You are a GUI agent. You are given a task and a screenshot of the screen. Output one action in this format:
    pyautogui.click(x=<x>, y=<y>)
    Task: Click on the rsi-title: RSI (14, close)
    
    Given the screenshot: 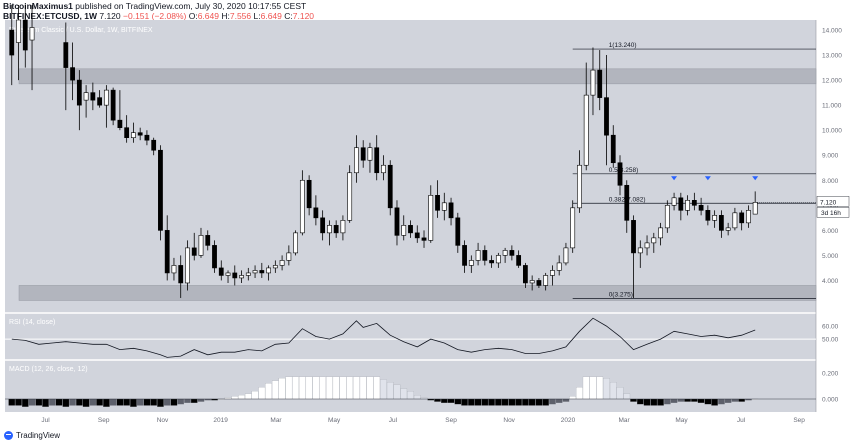 What is the action you would take?
    pyautogui.click(x=32, y=322)
    